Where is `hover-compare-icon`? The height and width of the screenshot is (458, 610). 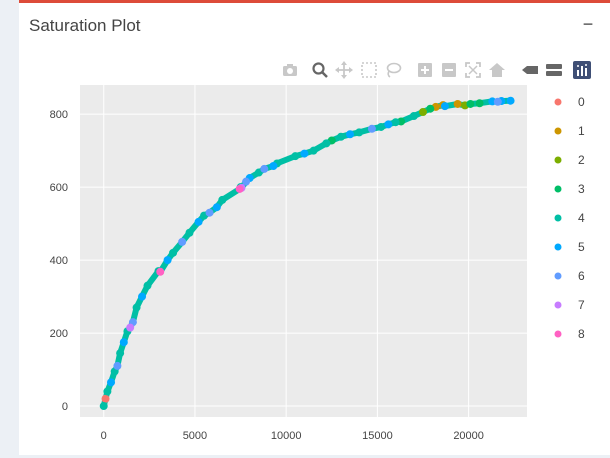 hover-compare-icon is located at coordinates (554, 70).